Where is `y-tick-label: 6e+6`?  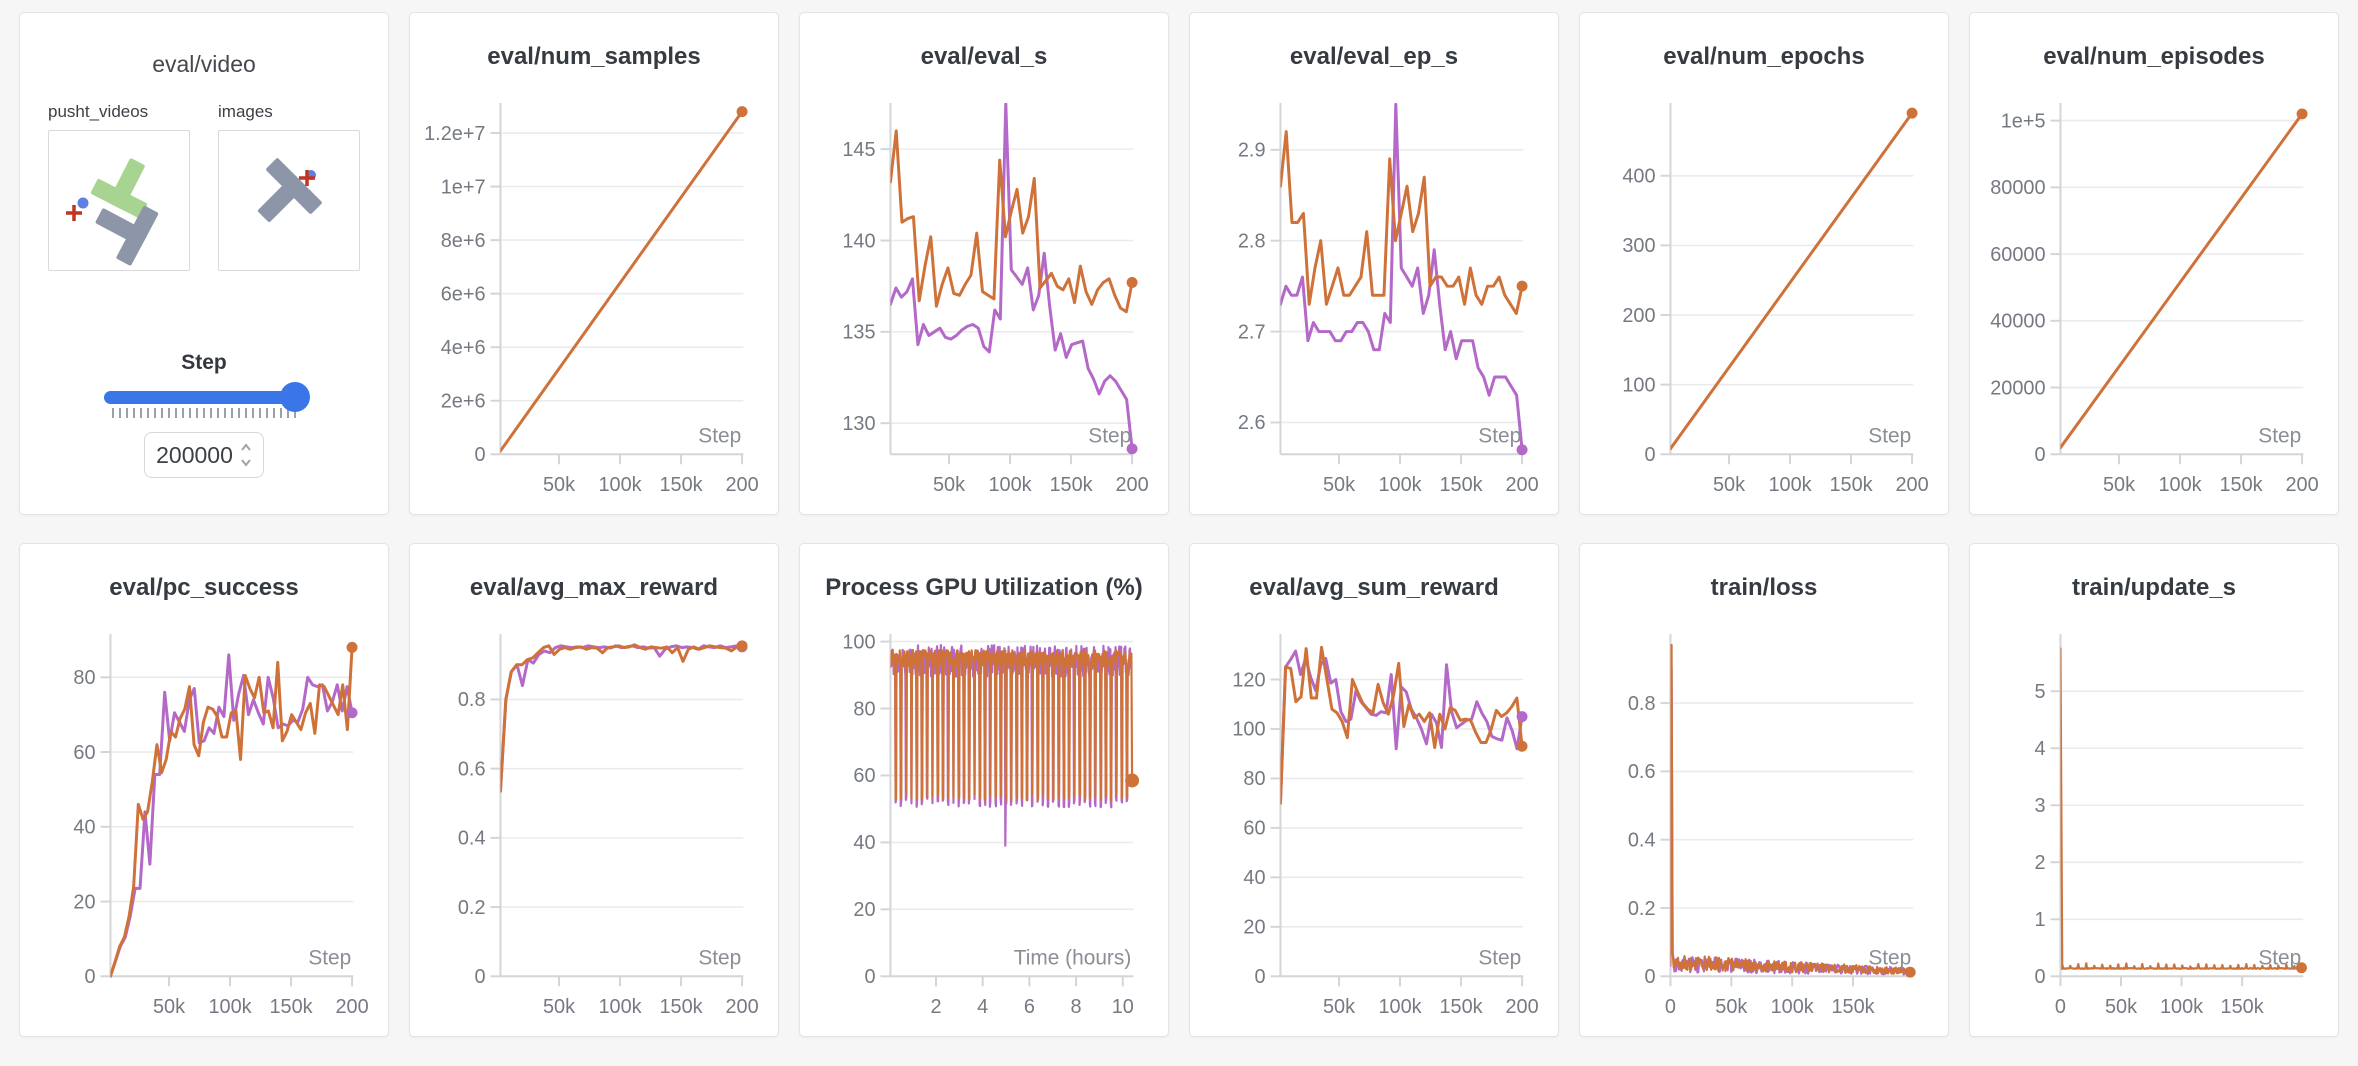 y-tick-label: 6e+6 is located at coordinates (463, 294).